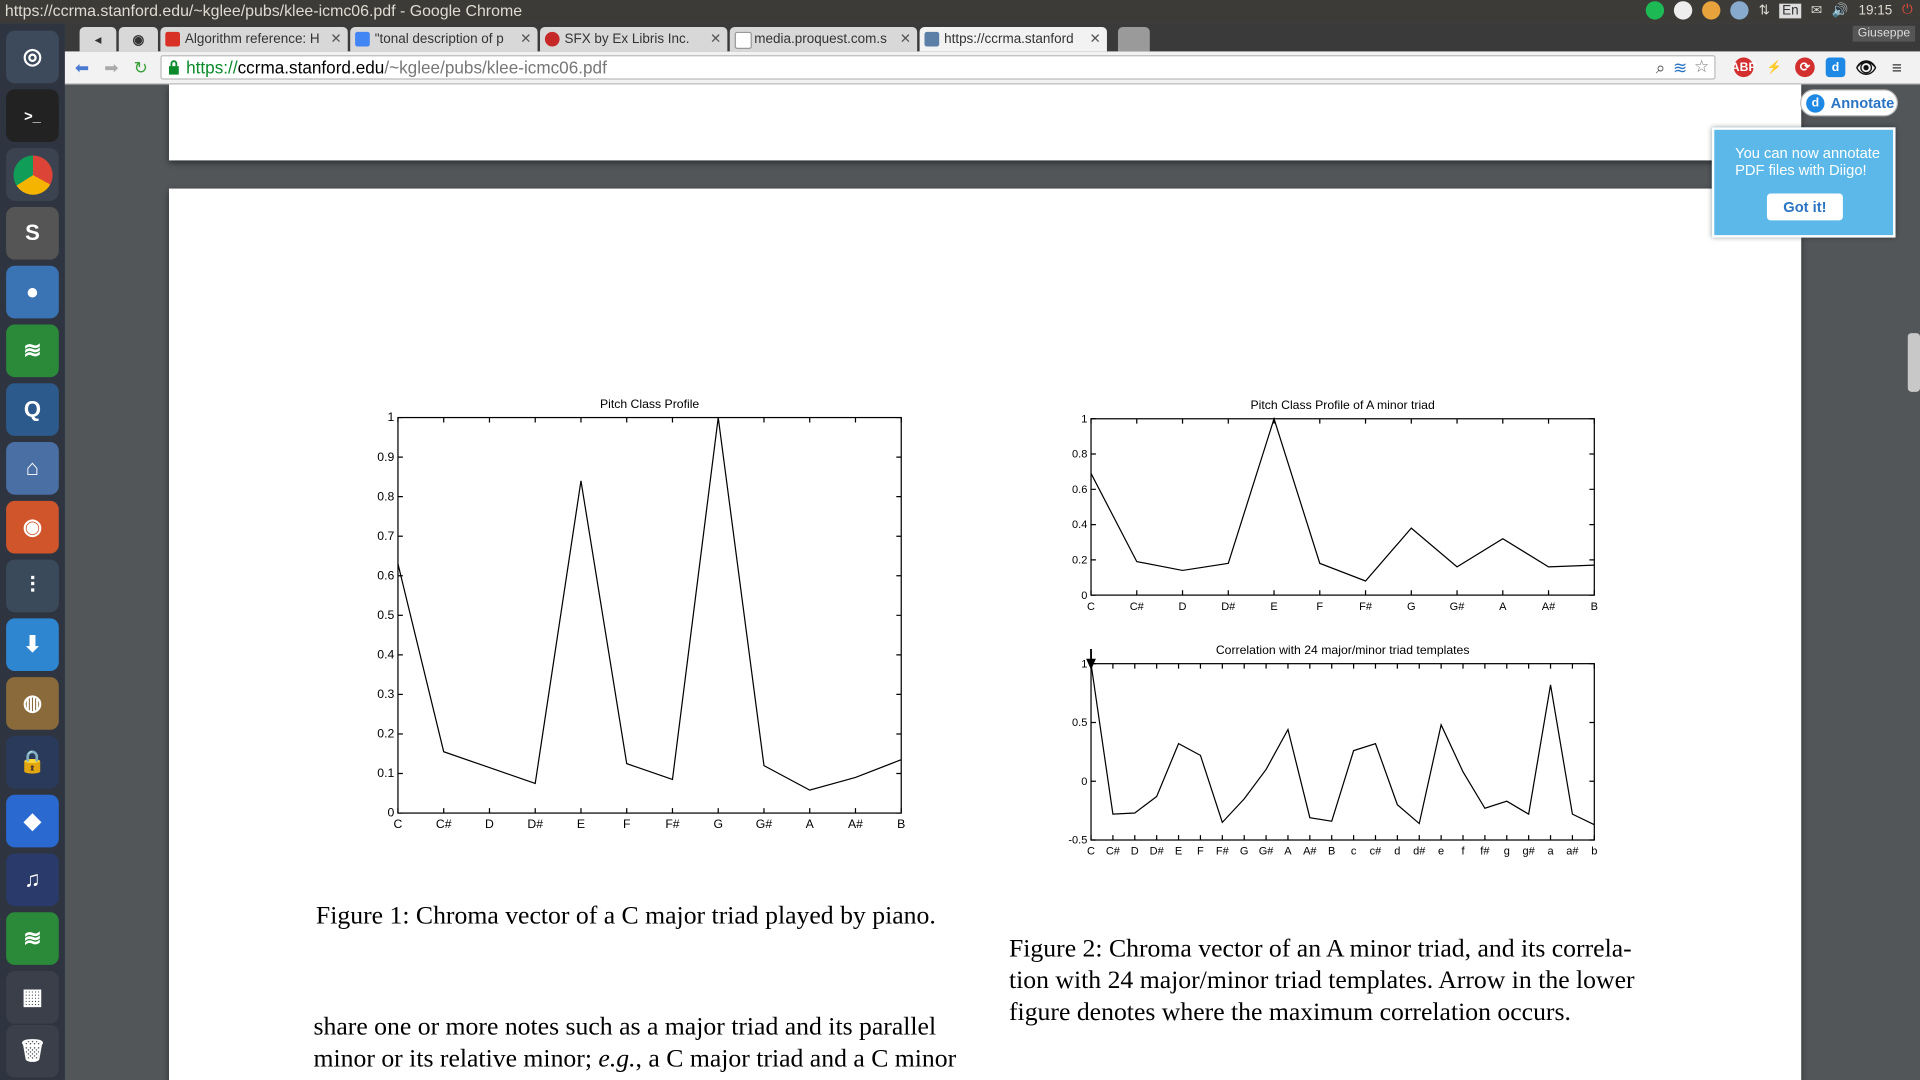 This screenshot has height=1080, width=1920. I want to click on spotify-icon-2: ≋, so click(32, 938).